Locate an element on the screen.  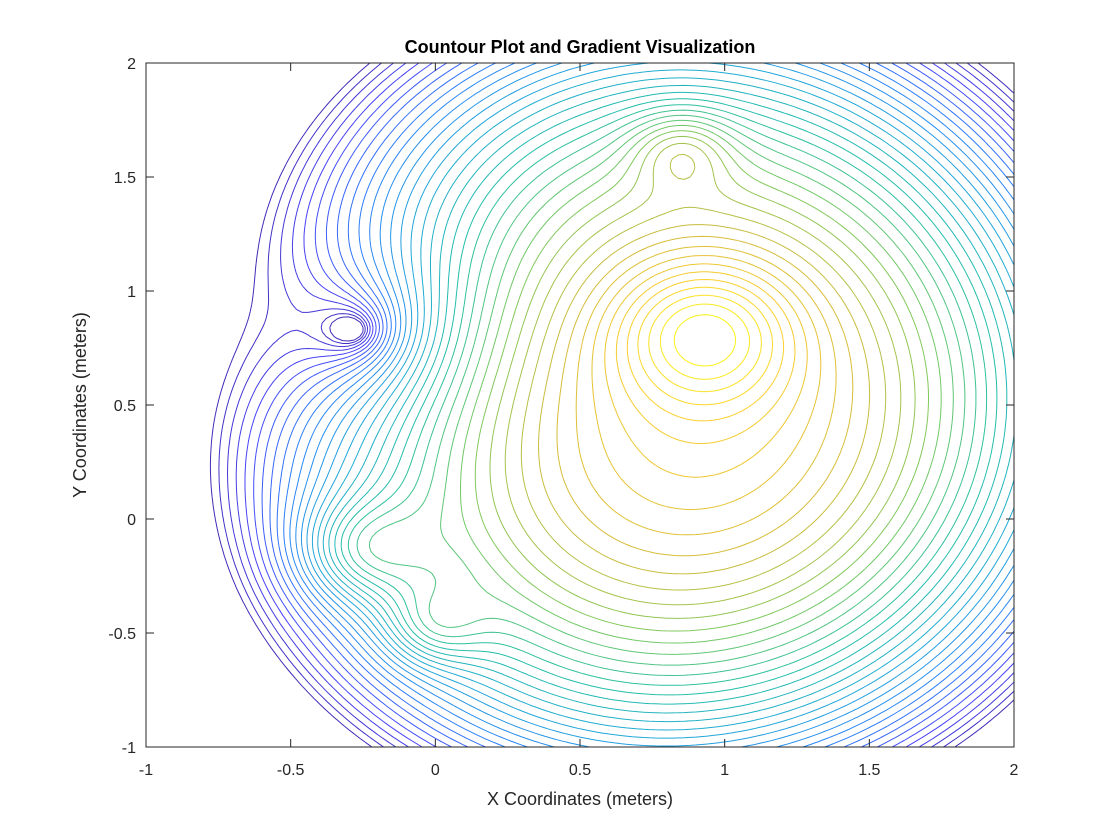
y-tick-label: 1.5 is located at coordinates (125, 178).